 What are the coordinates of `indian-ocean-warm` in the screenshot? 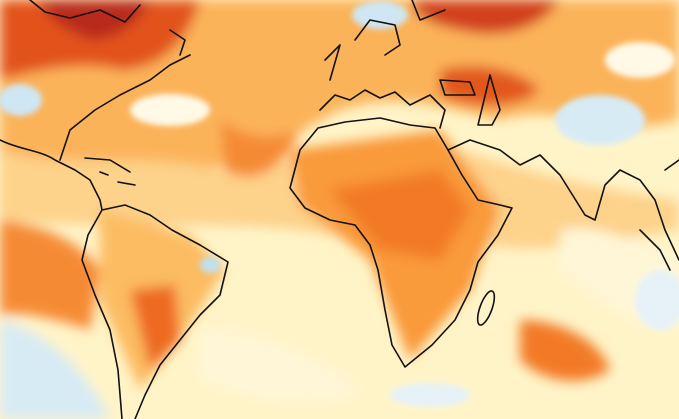 It's located at (565, 350).